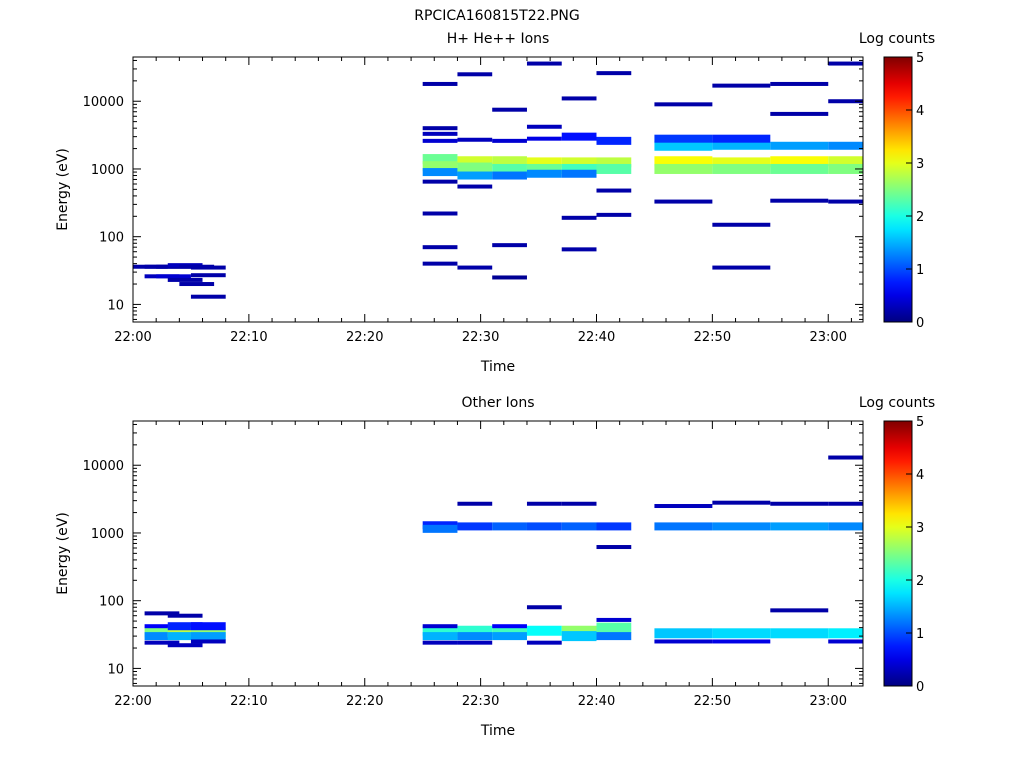  What do you see at coordinates (712, 337) in the screenshot?
I see `x-tick-label: 22:50` at bounding box center [712, 337].